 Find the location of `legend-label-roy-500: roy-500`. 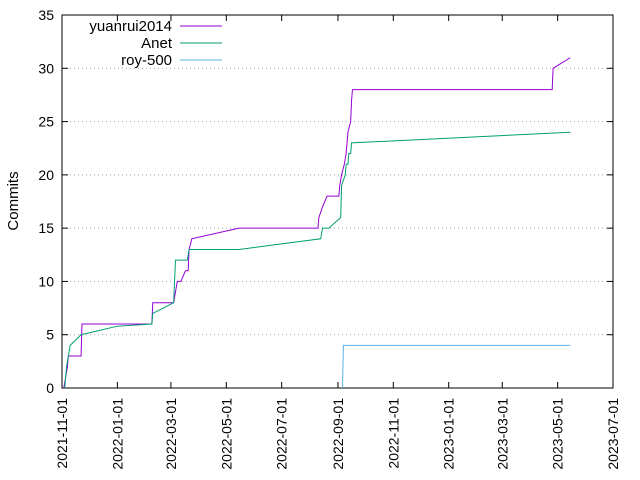

legend-label-roy-500: roy-500 is located at coordinates (146, 60).